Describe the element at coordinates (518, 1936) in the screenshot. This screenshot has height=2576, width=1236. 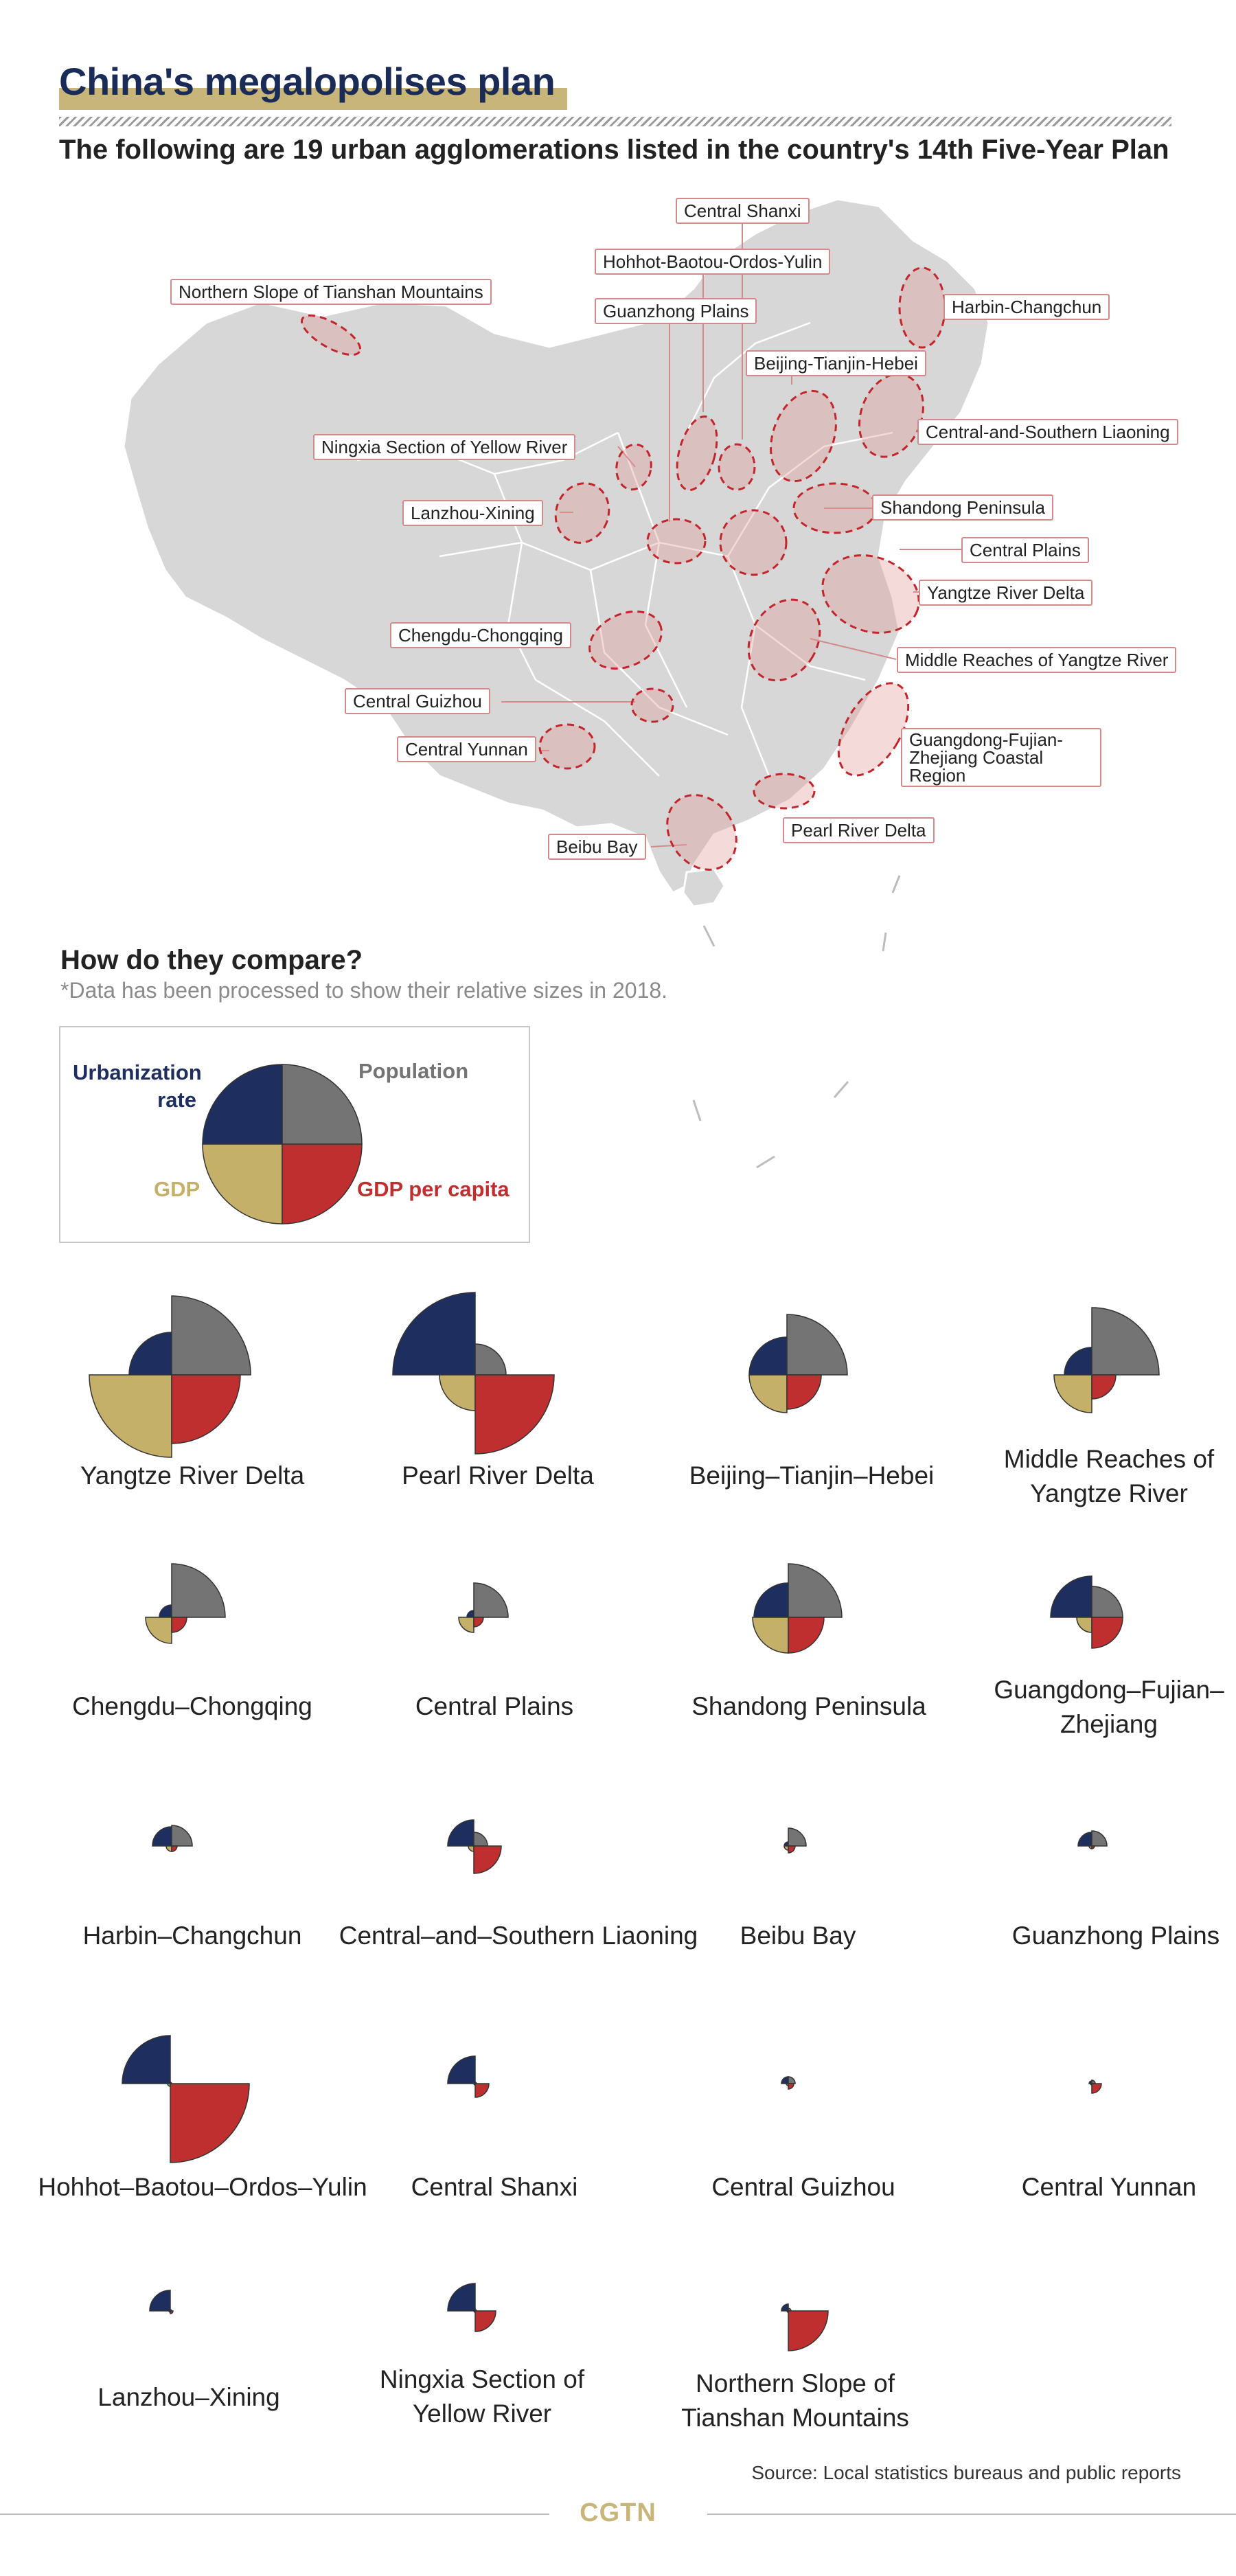
I see `city-label: Central–and–Southern Liaoning` at that location.